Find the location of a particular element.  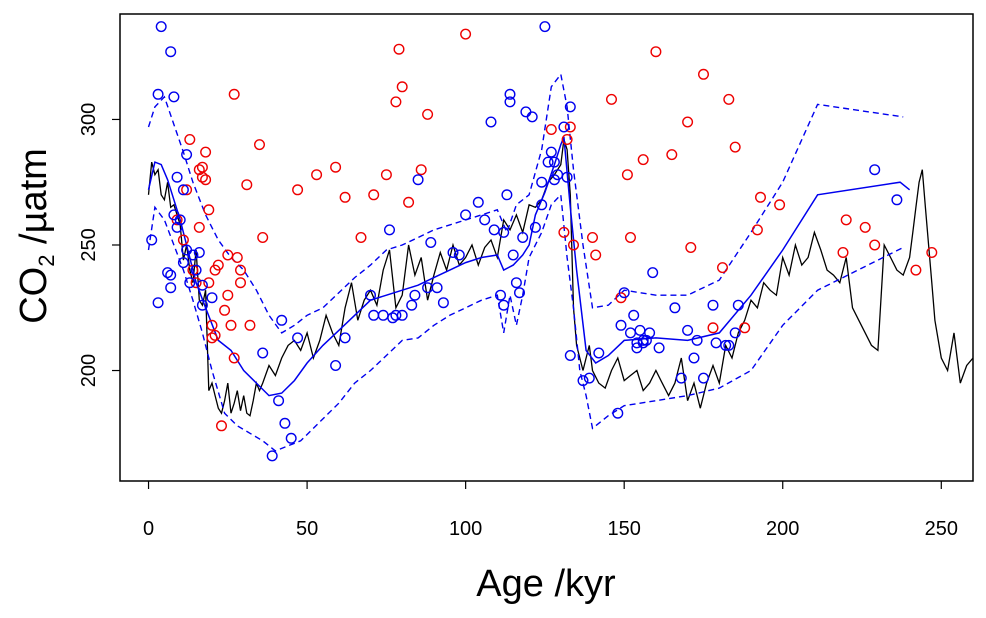

y-tick-label: 300 is located at coordinates (89, 119).